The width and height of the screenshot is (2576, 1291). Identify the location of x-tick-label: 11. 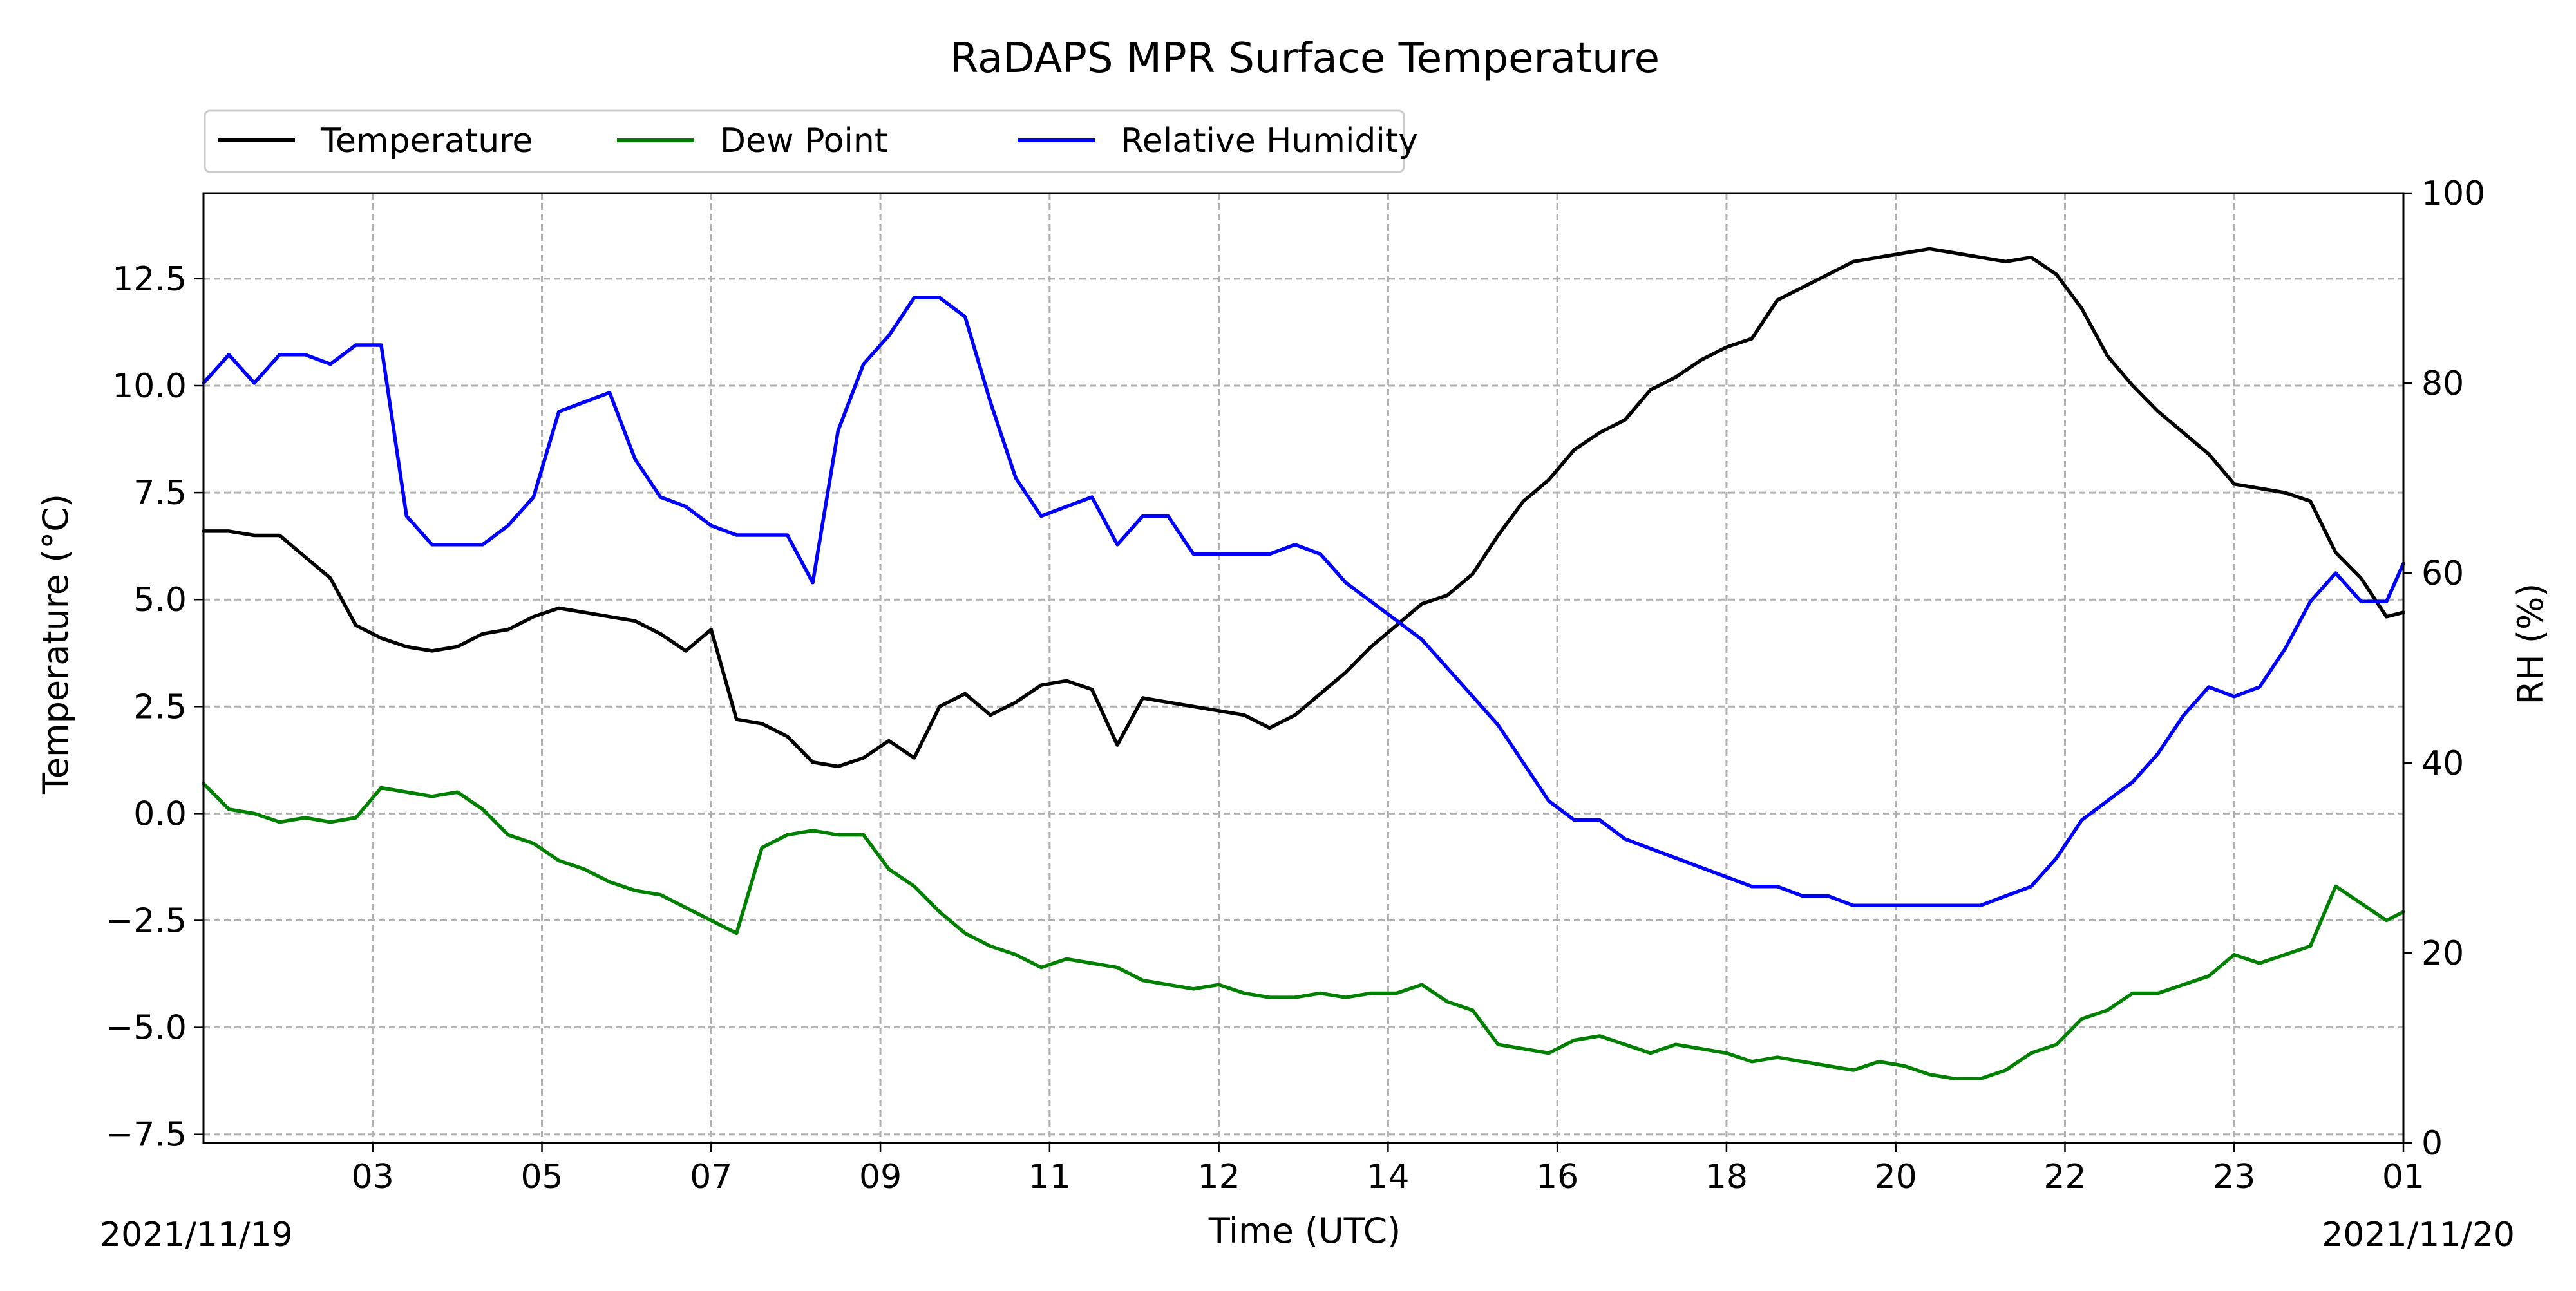
(1049, 1177).